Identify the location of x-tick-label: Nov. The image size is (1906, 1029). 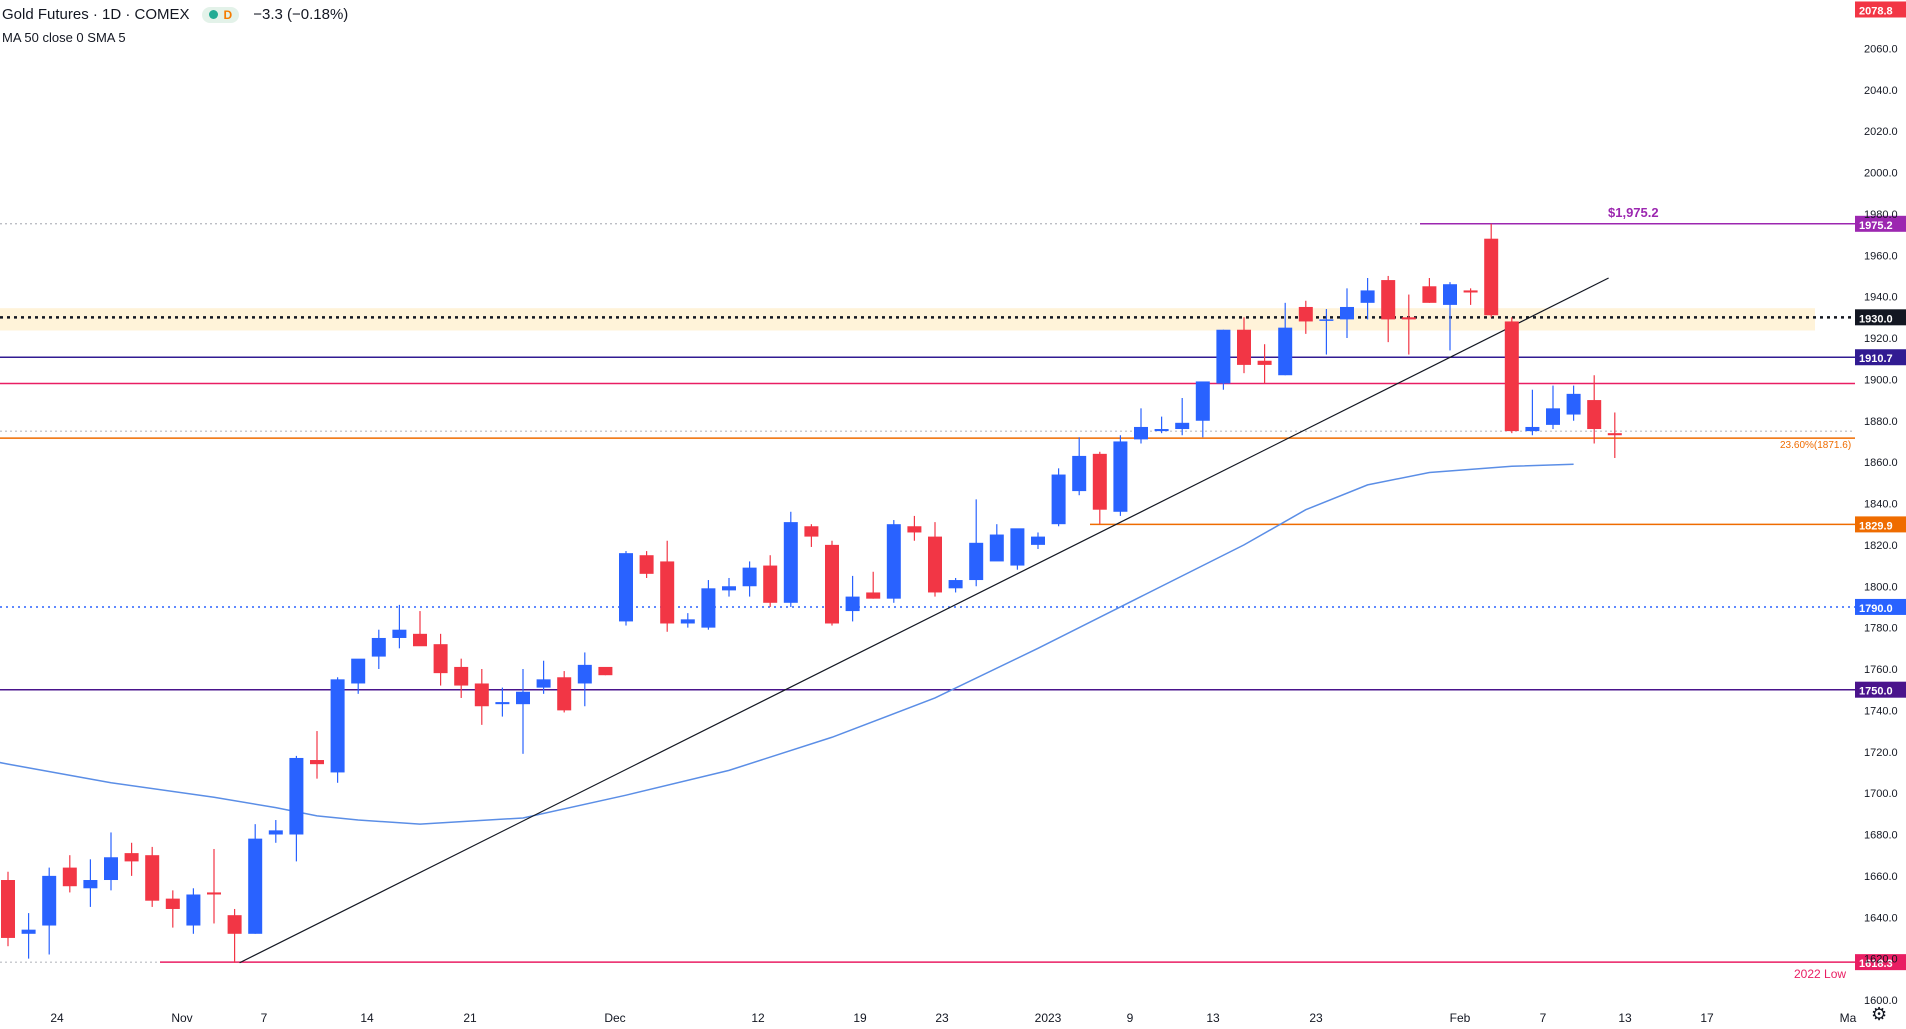
(181, 1018).